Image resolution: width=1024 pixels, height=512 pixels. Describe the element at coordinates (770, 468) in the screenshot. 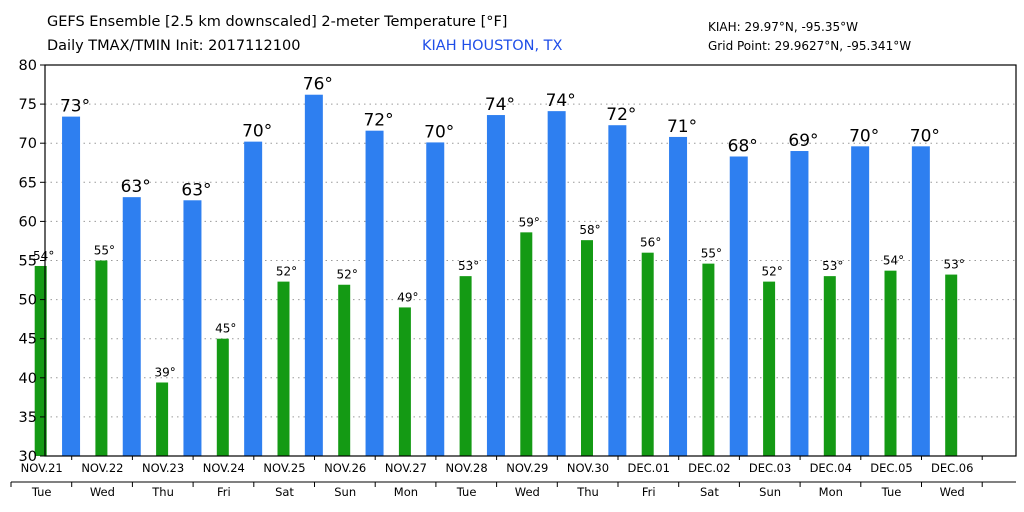

I see `x-tick-date: DEC.03` at that location.